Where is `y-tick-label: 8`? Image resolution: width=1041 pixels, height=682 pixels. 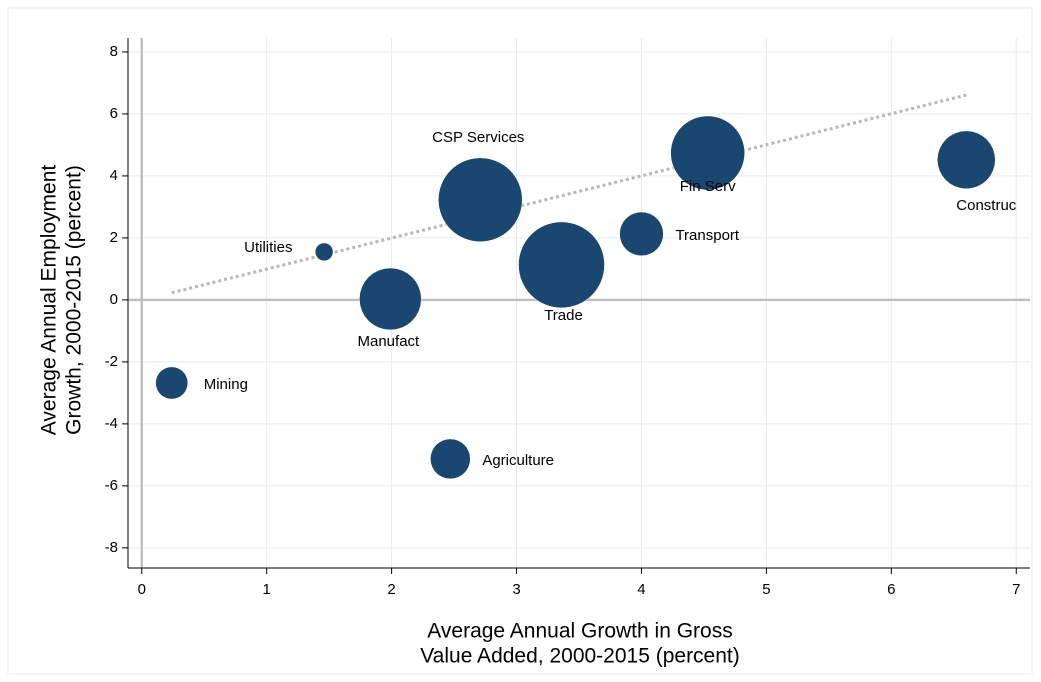 y-tick-label: 8 is located at coordinates (114, 51).